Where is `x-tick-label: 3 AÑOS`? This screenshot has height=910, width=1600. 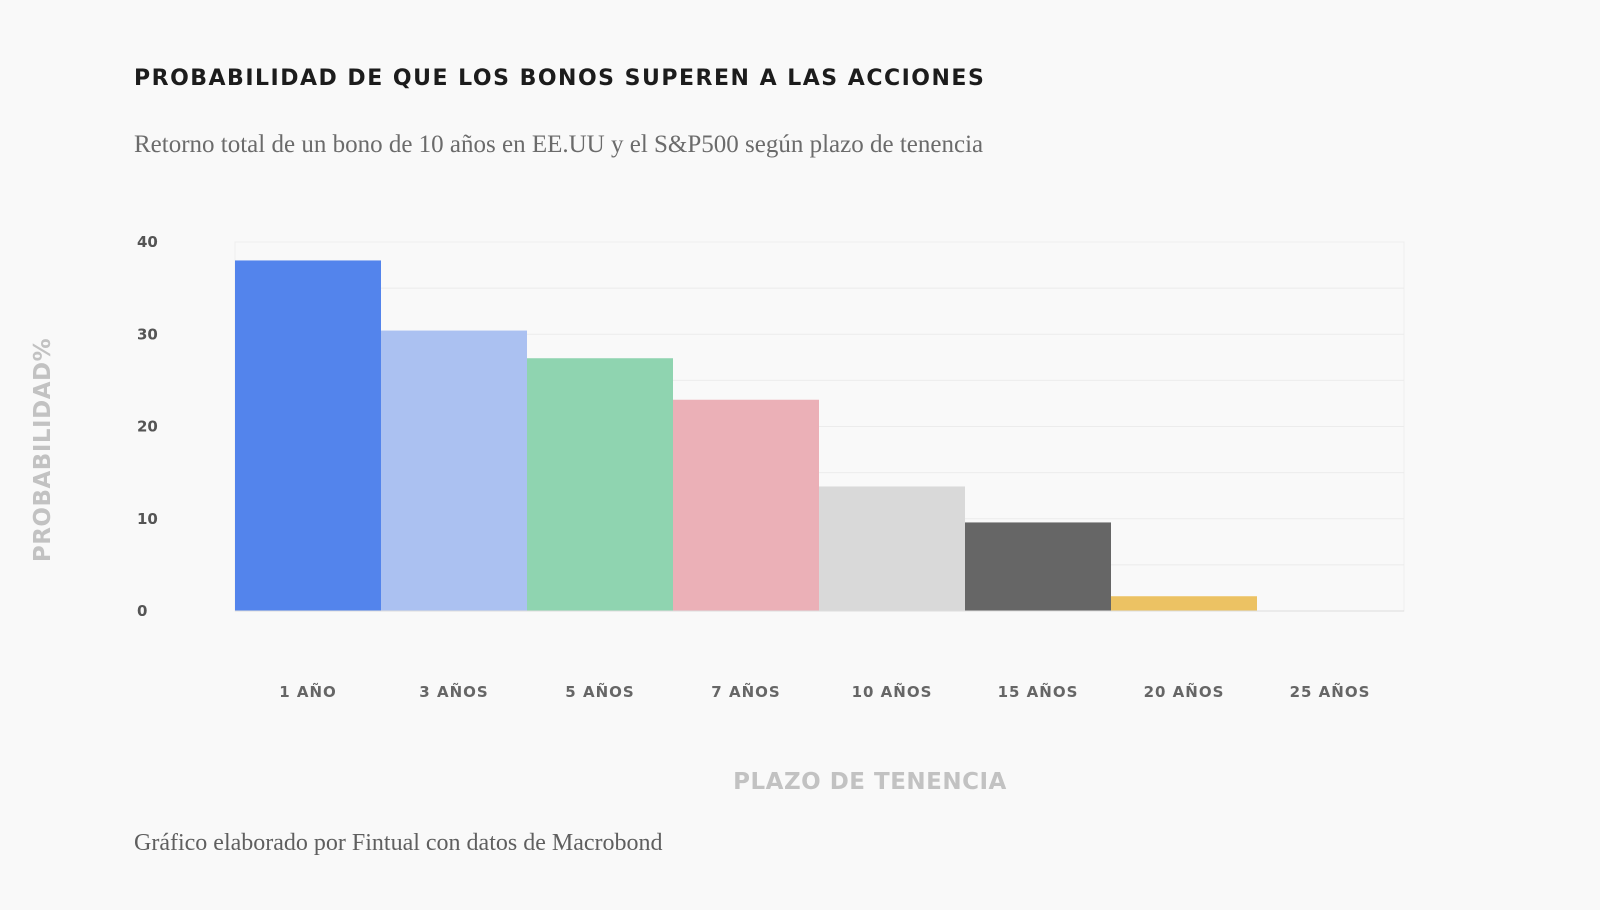 x-tick-label: 3 AÑOS is located at coordinates (453, 691).